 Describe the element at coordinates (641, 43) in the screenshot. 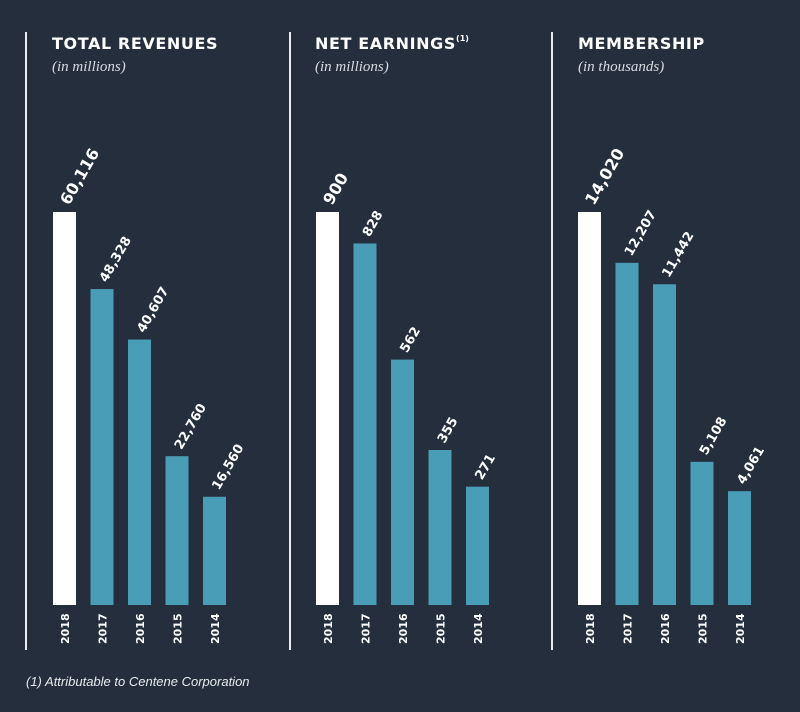

I see `chart-title: MEMBERSHIP` at that location.